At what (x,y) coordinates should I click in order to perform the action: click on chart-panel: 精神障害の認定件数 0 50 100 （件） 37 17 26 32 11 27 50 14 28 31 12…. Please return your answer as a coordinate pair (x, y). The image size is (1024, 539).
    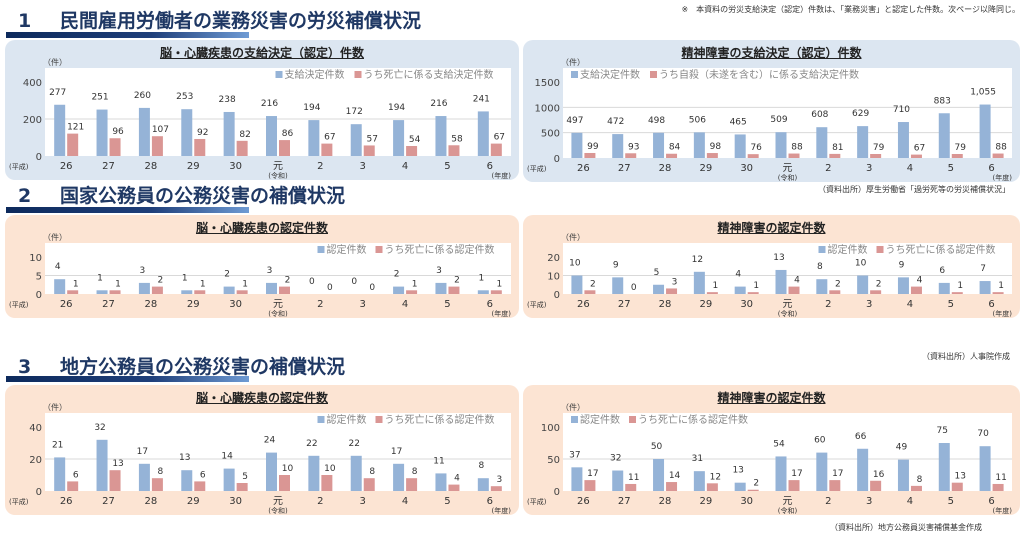
    Looking at the image, I should click on (771, 450).